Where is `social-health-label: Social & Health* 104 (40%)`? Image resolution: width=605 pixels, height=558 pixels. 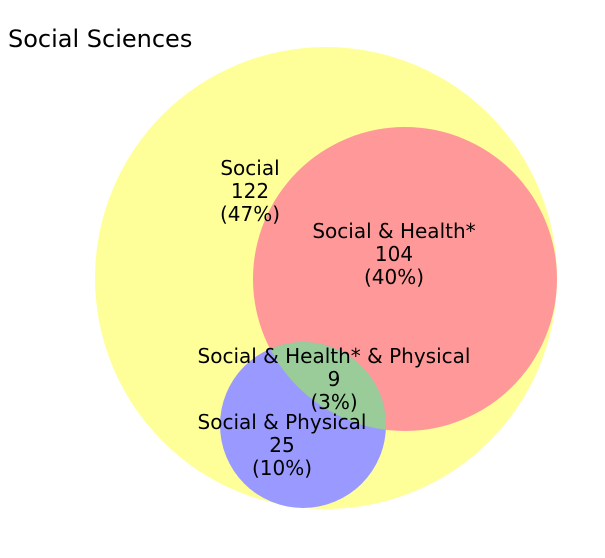
social-health-label: Social & Health* 104 (40%) is located at coordinates (393, 254).